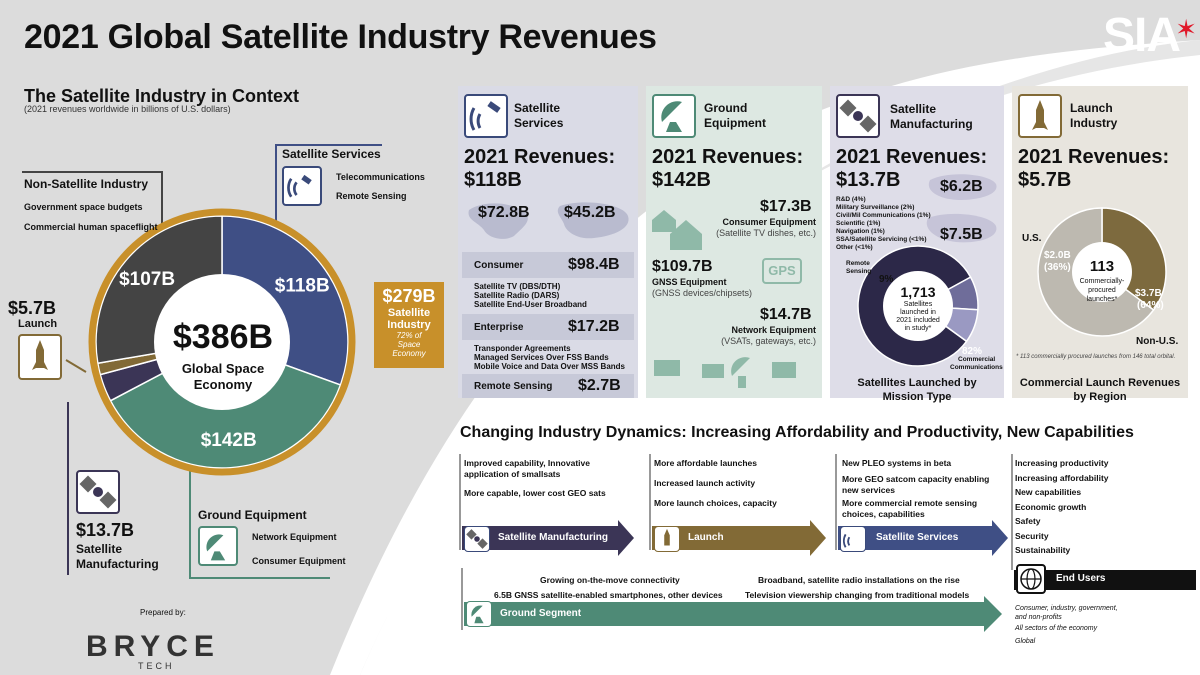 Image resolution: width=1200 pixels, height=675 pixels. What do you see at coordinates (667, 539) in the screenshot?
I see `dyn-rocket-icon` at bounding box center [667, 539].